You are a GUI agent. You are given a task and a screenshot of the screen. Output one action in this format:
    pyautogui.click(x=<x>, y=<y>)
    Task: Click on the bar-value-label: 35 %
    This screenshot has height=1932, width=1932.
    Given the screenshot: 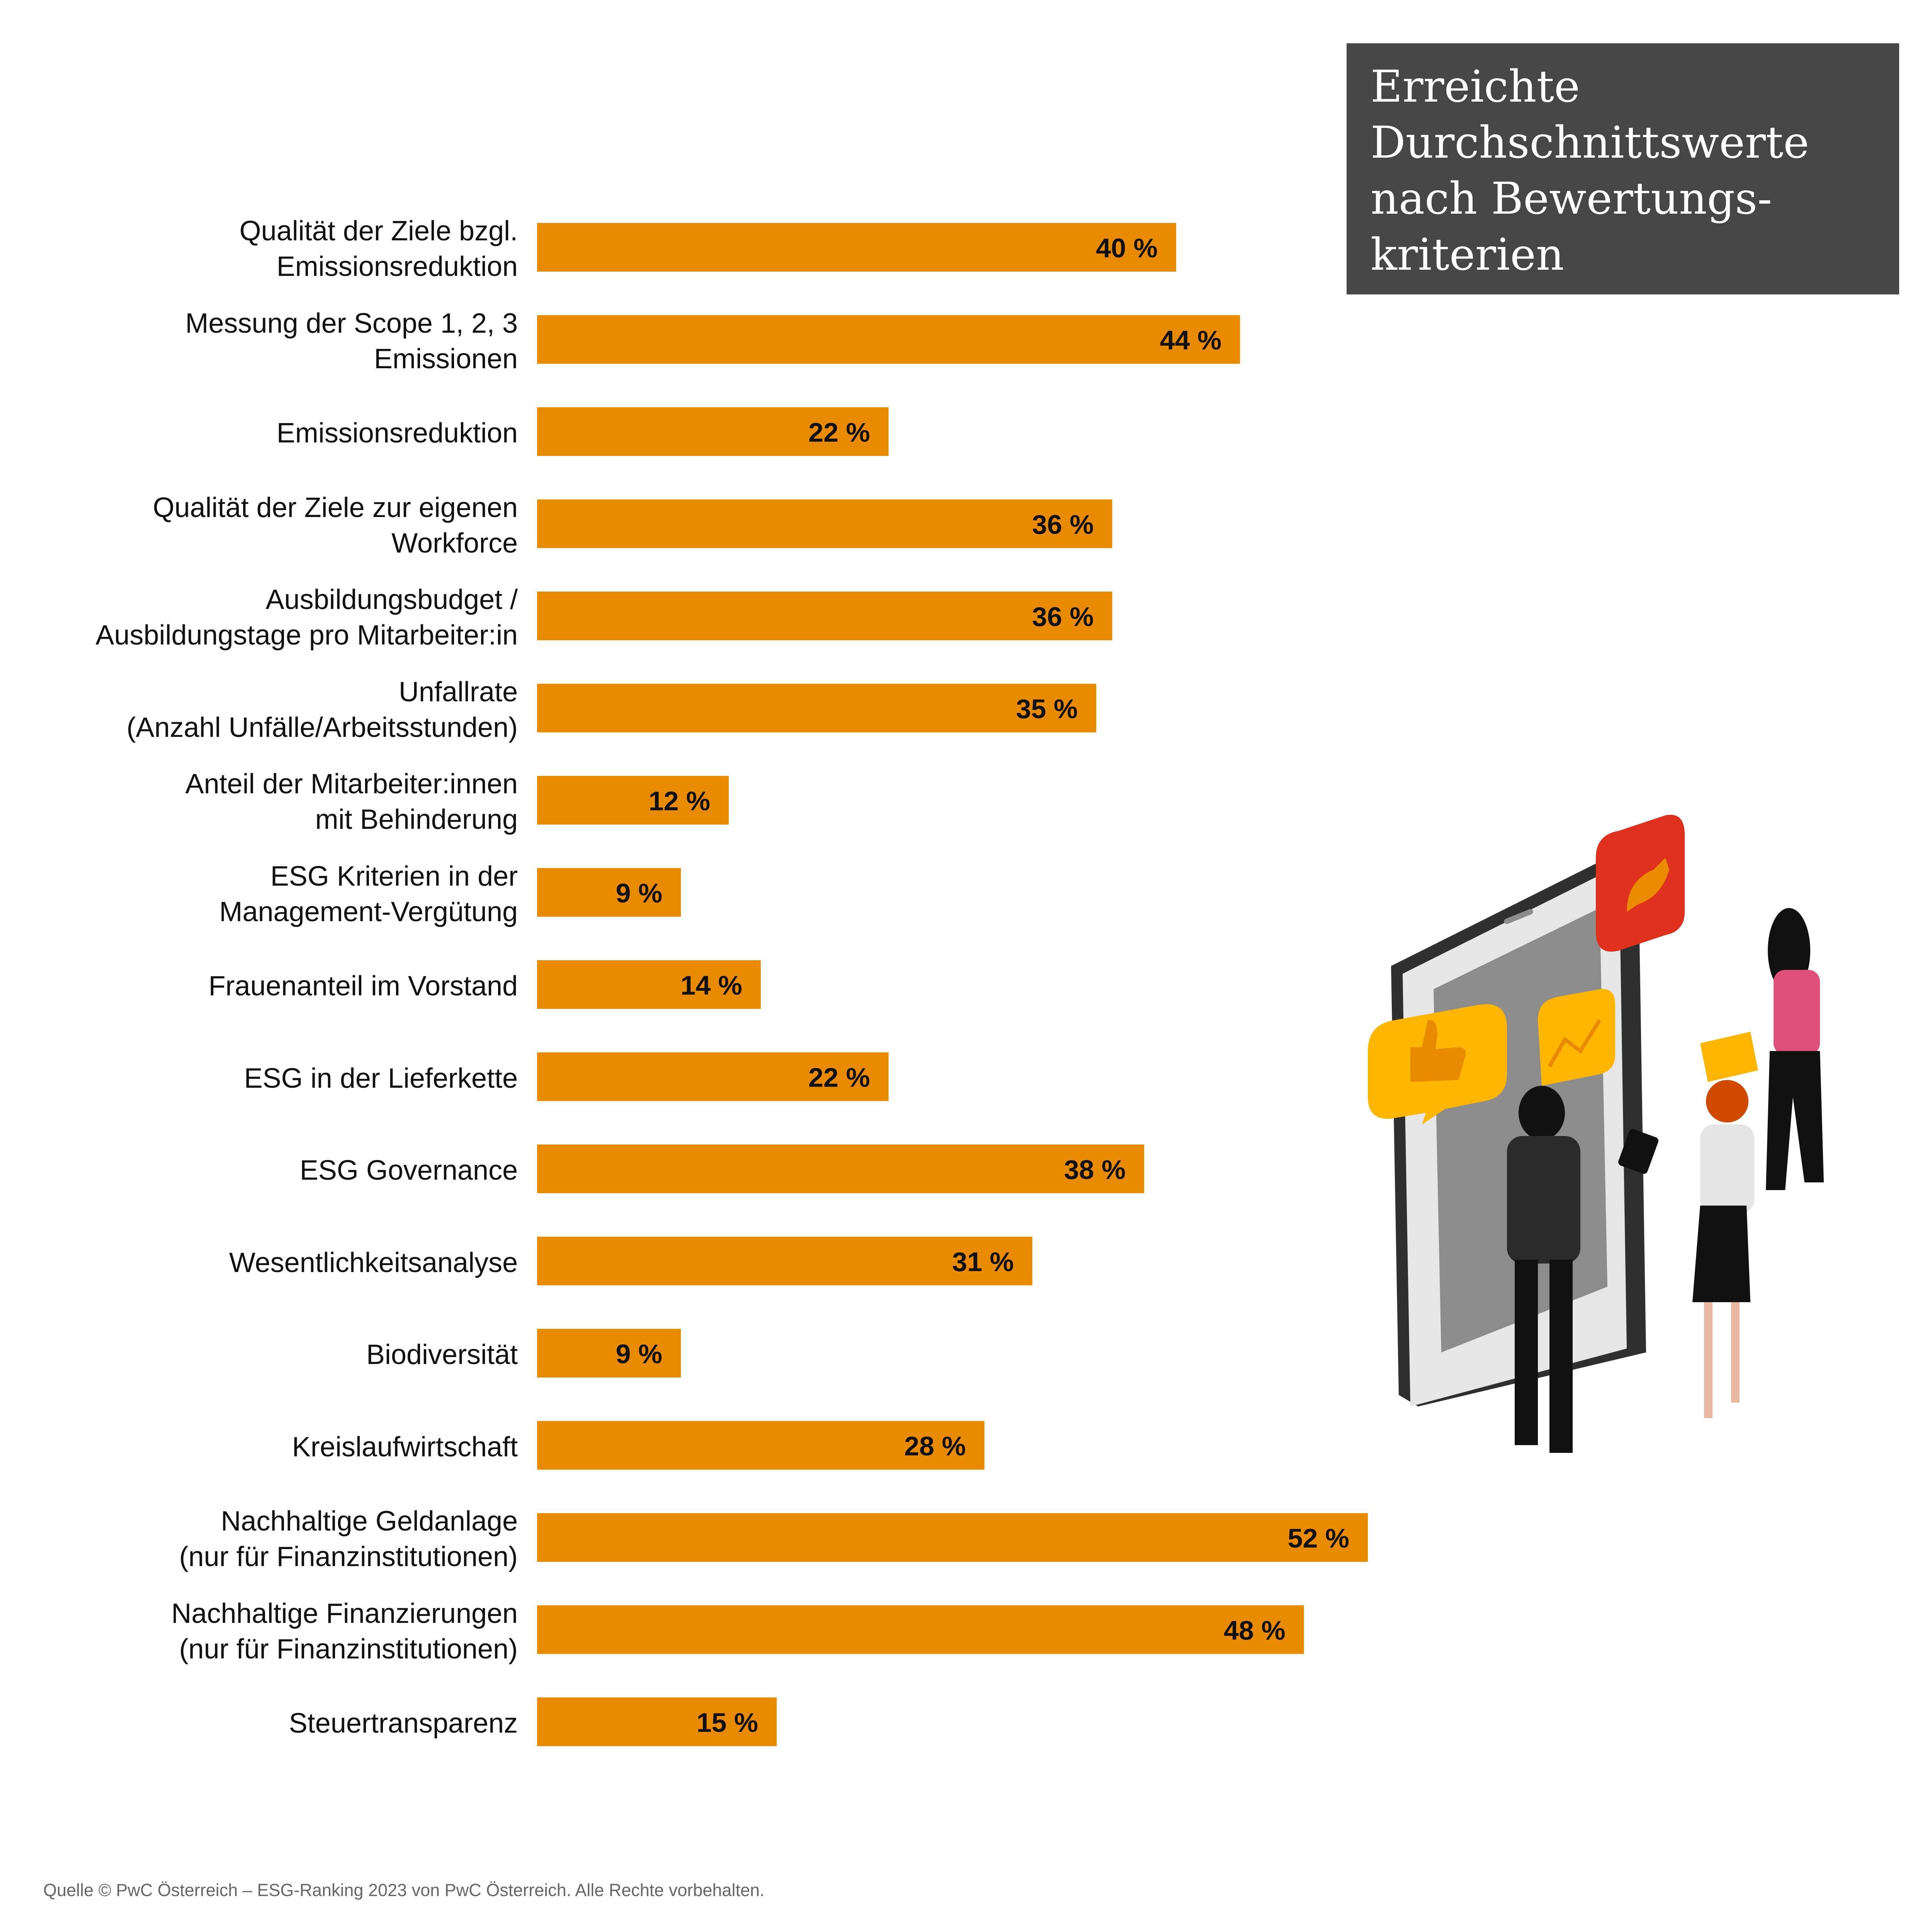 What is the action you would take?
    pyautogui.click(x=1047, y=709)
    